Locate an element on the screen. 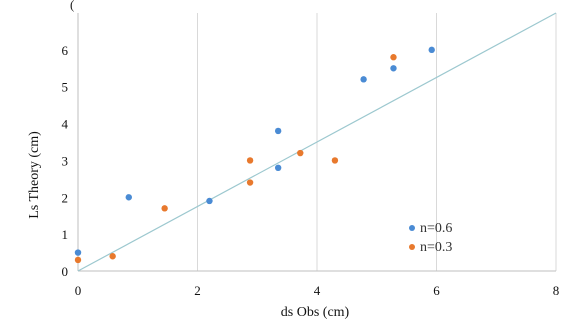  y-tick-label: 3 is located at coordinates (65, 160).